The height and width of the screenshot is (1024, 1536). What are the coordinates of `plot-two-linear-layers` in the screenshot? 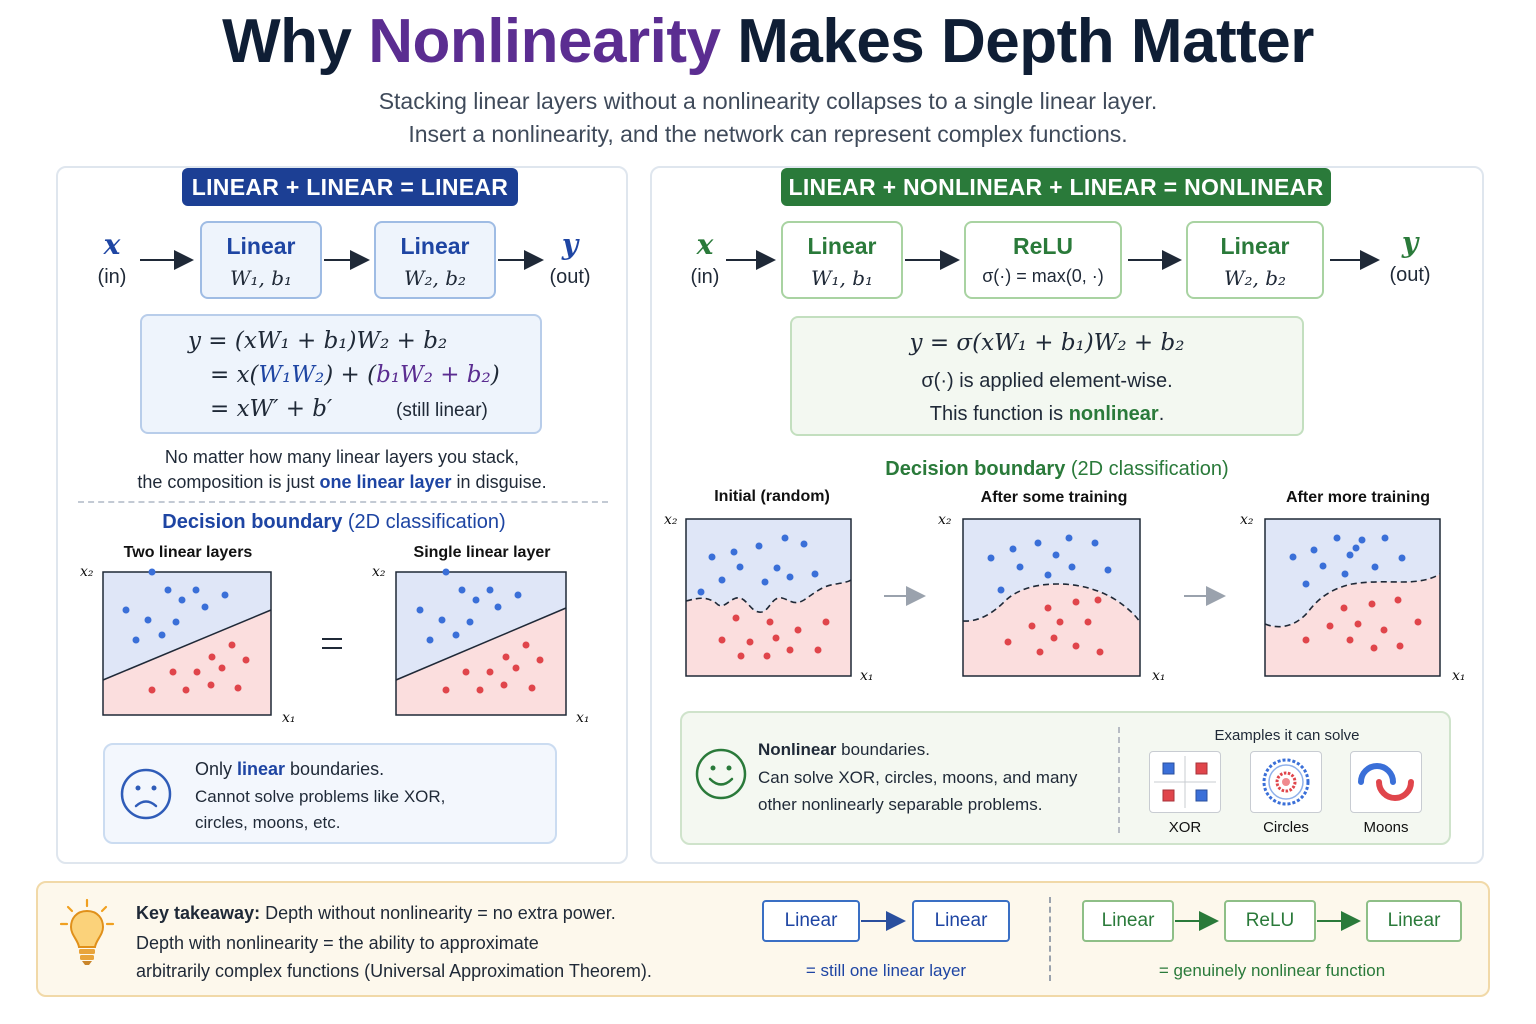 It's located at (187, 642).